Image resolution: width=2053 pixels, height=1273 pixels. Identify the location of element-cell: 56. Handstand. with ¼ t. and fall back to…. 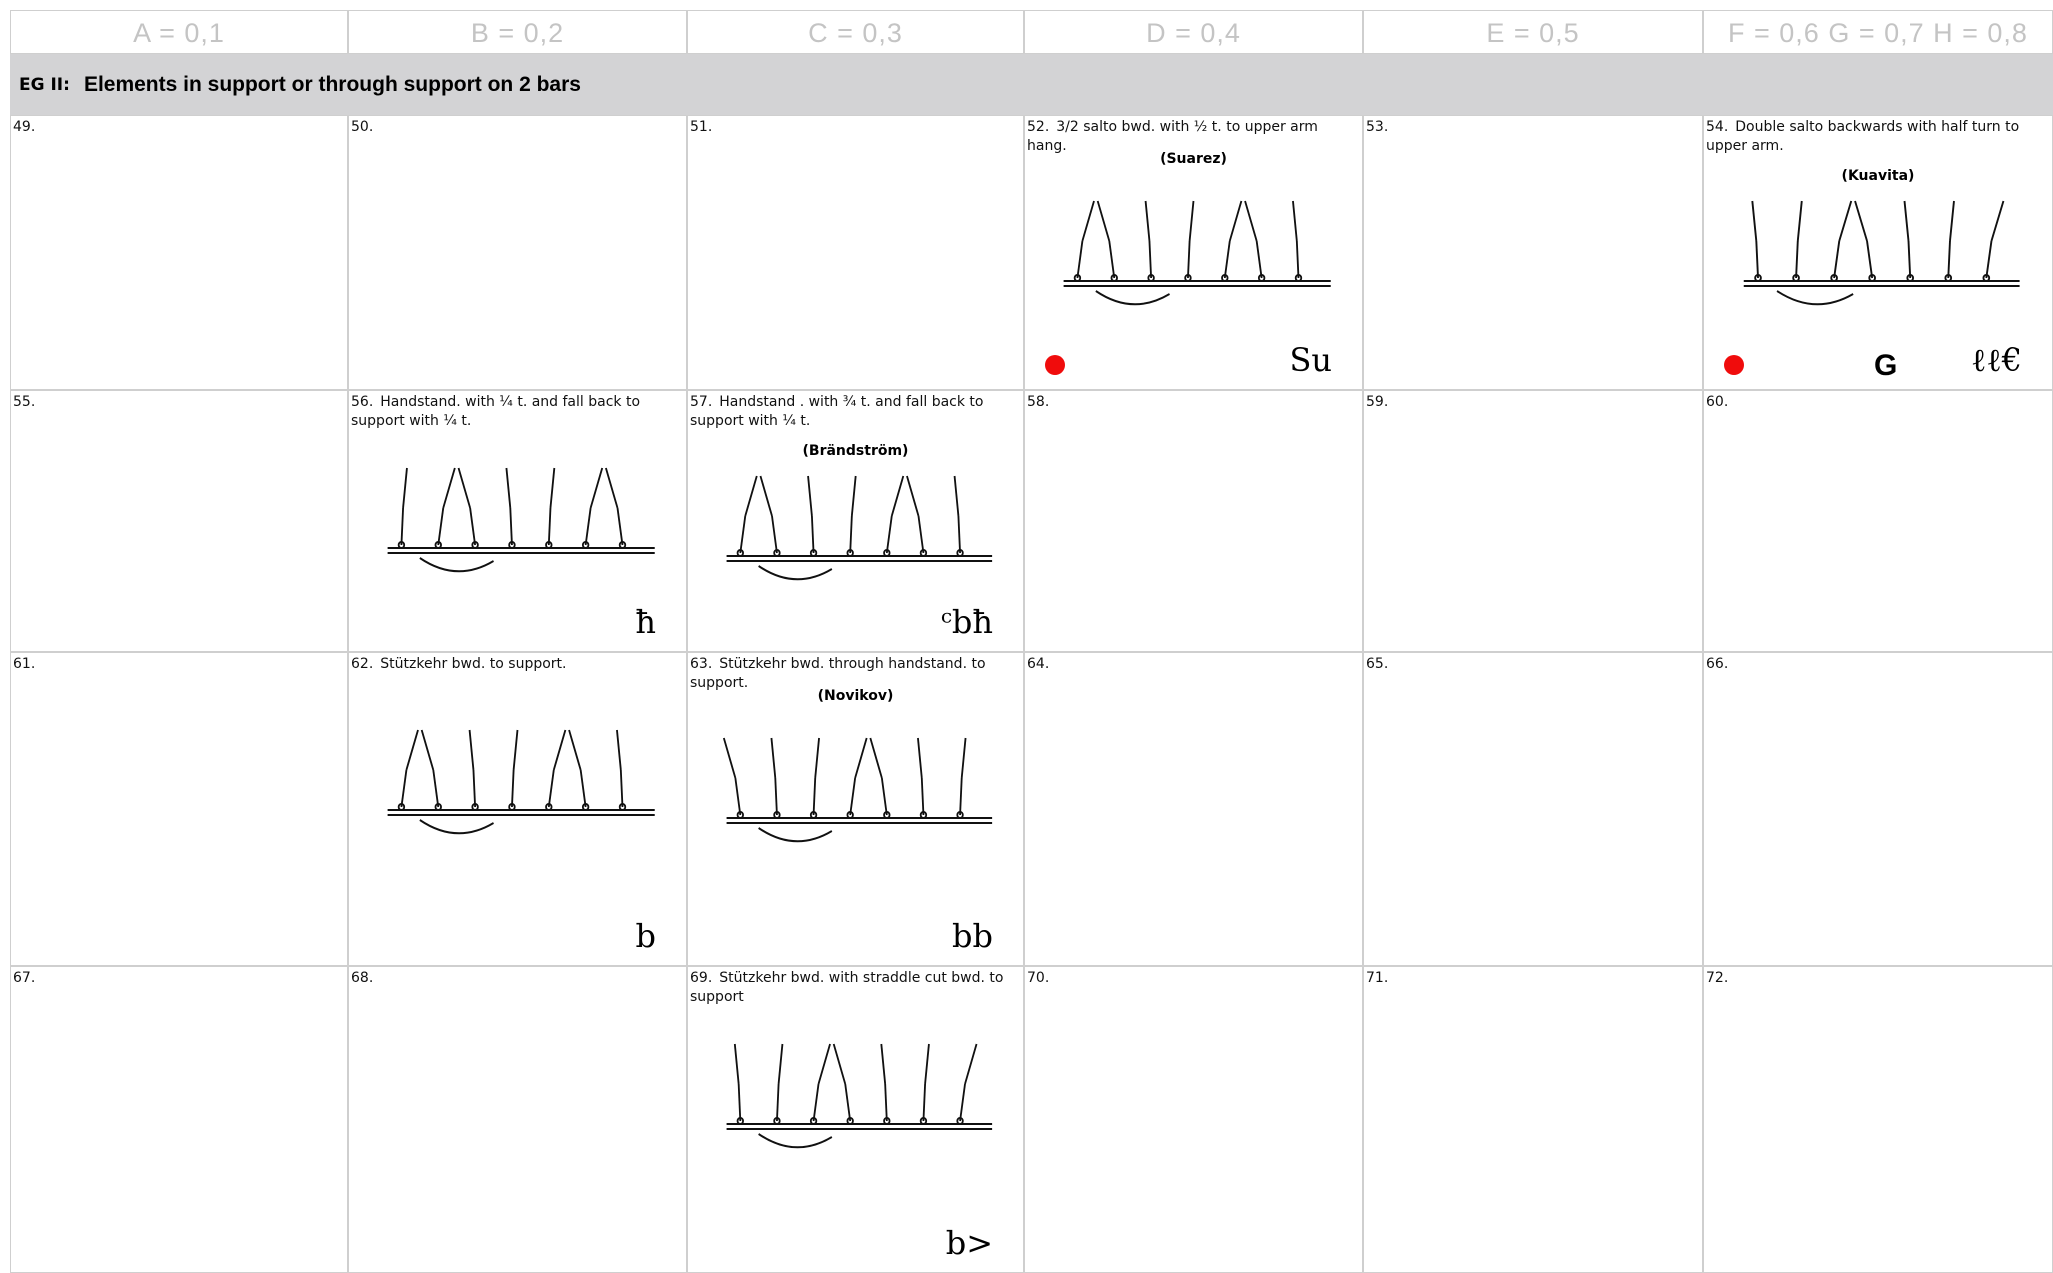
(517, 521).